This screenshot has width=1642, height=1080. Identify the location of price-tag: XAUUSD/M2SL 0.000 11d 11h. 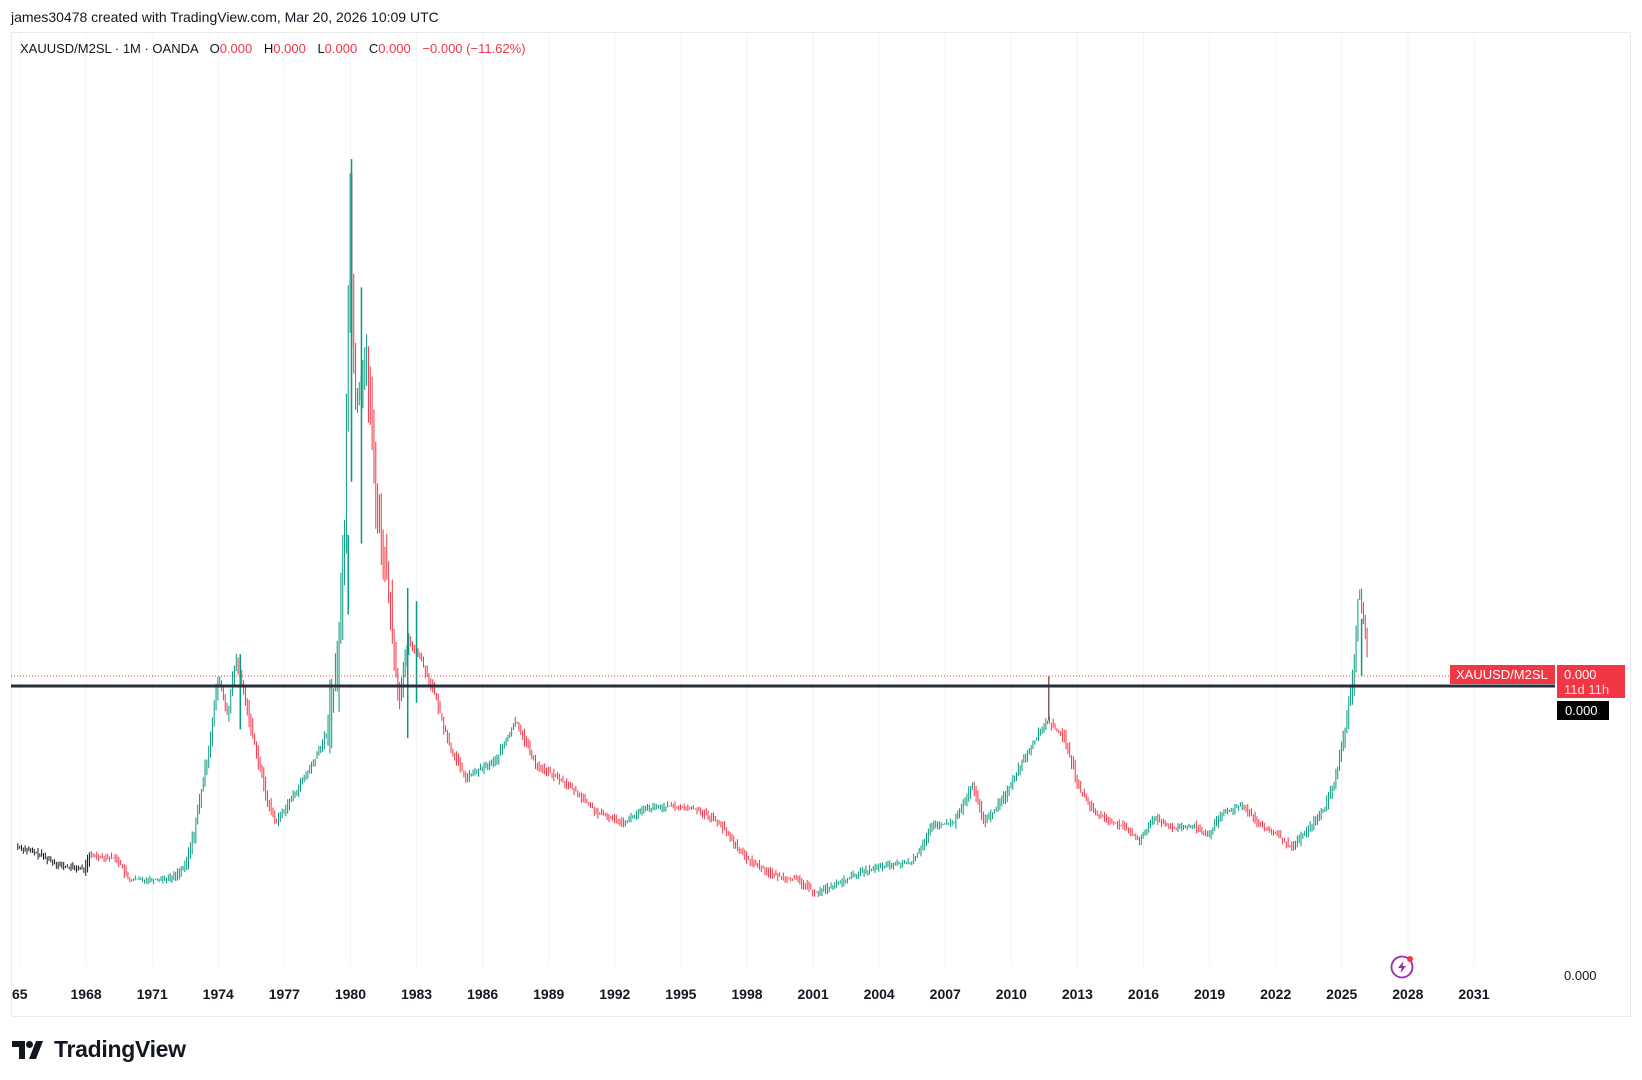
(1537, 681).